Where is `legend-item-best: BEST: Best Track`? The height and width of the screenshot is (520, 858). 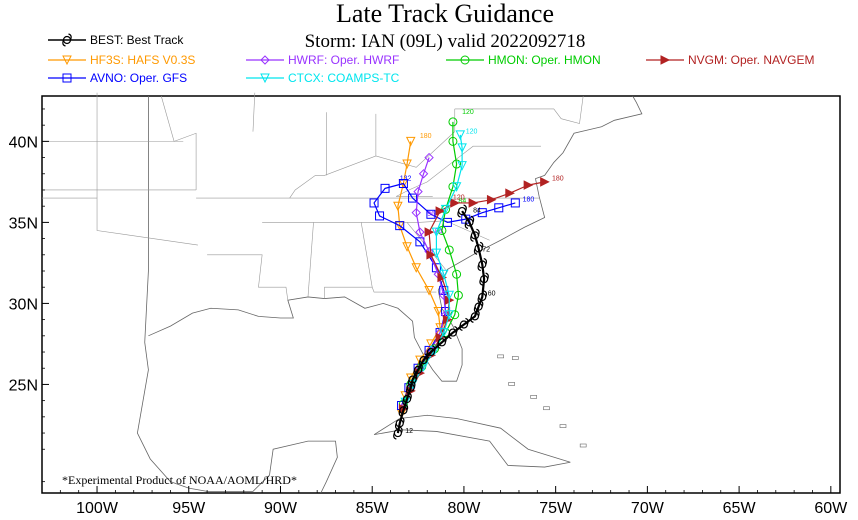
legend-item-best: BEST: Best Track is located at coordinates (116, 40).